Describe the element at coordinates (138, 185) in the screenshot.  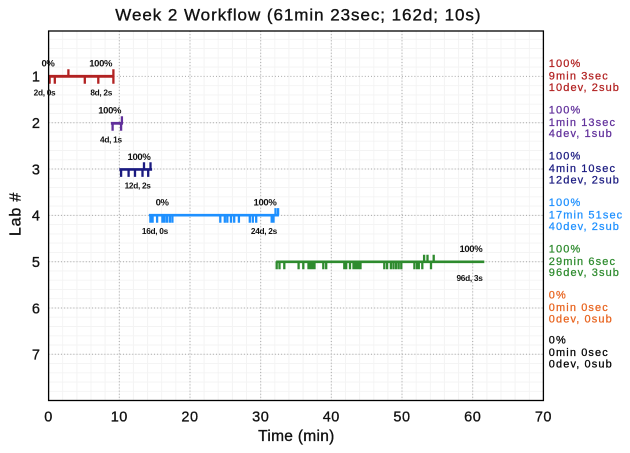
I see `svg-text: 12d, 2s` at that location.